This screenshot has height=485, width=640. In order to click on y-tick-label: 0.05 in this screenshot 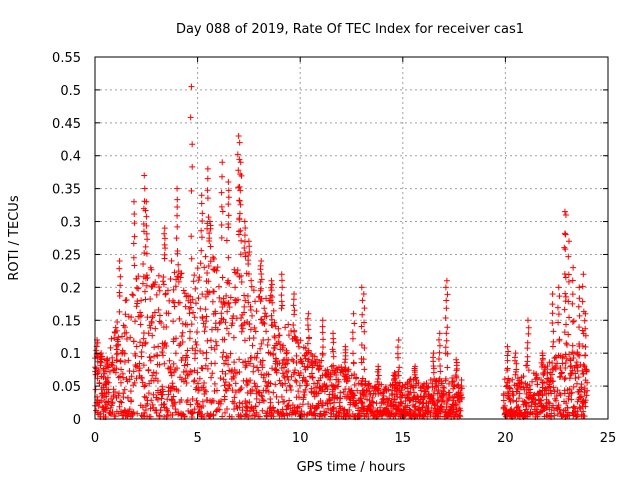, I will do `click(66, 387)`.